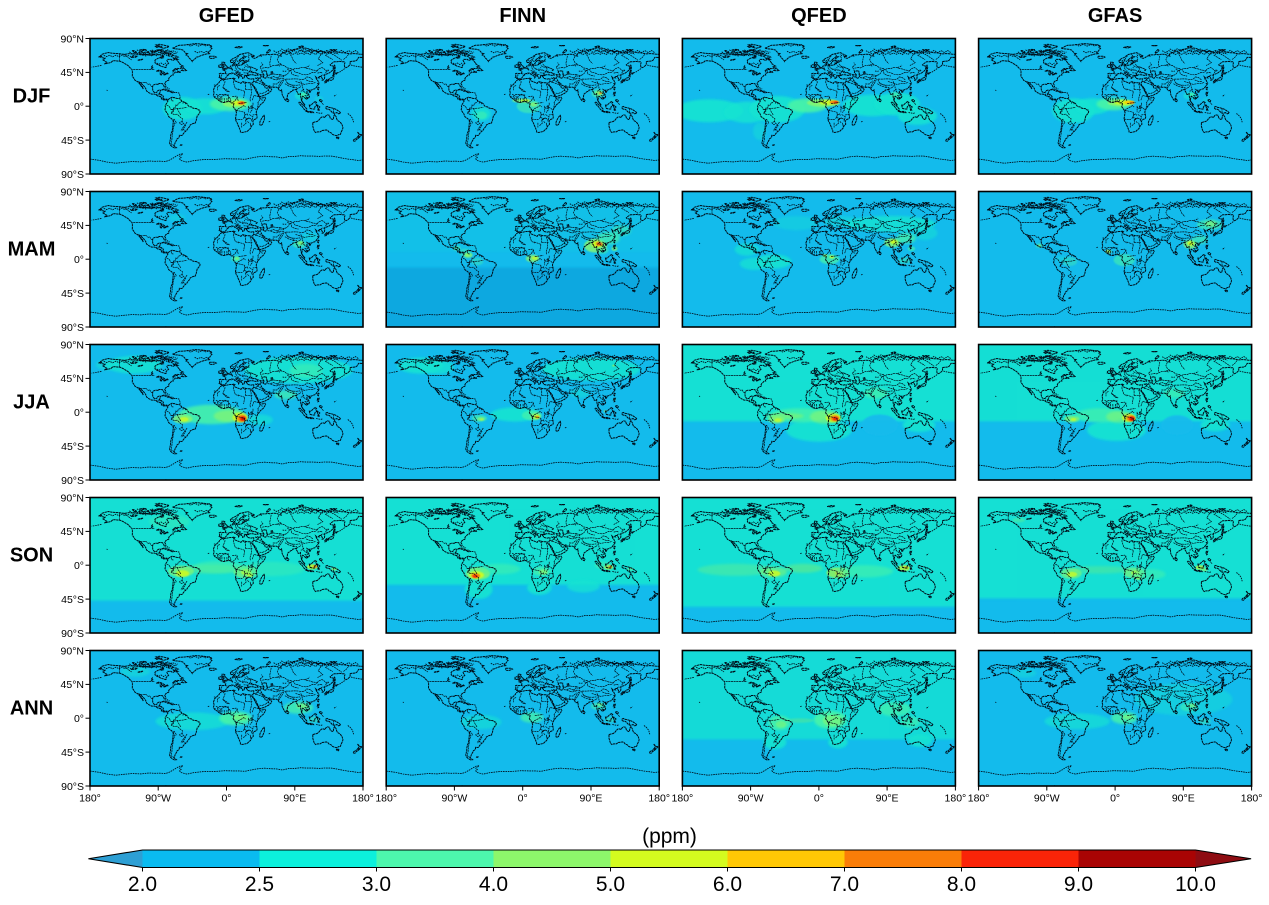 The height and width of the screenshot is (905, 1269). I want to click on svg-text: 4.0, so click(493, 884).